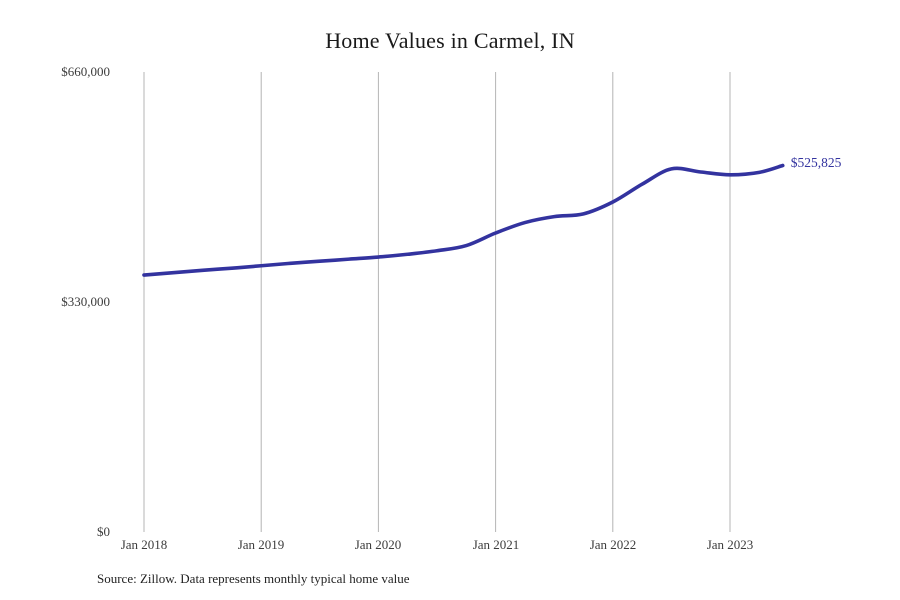  Describe the element at coordinates (85, 71) in the screenshot. I see `y-axis-tick-top: $660,000` at that location.